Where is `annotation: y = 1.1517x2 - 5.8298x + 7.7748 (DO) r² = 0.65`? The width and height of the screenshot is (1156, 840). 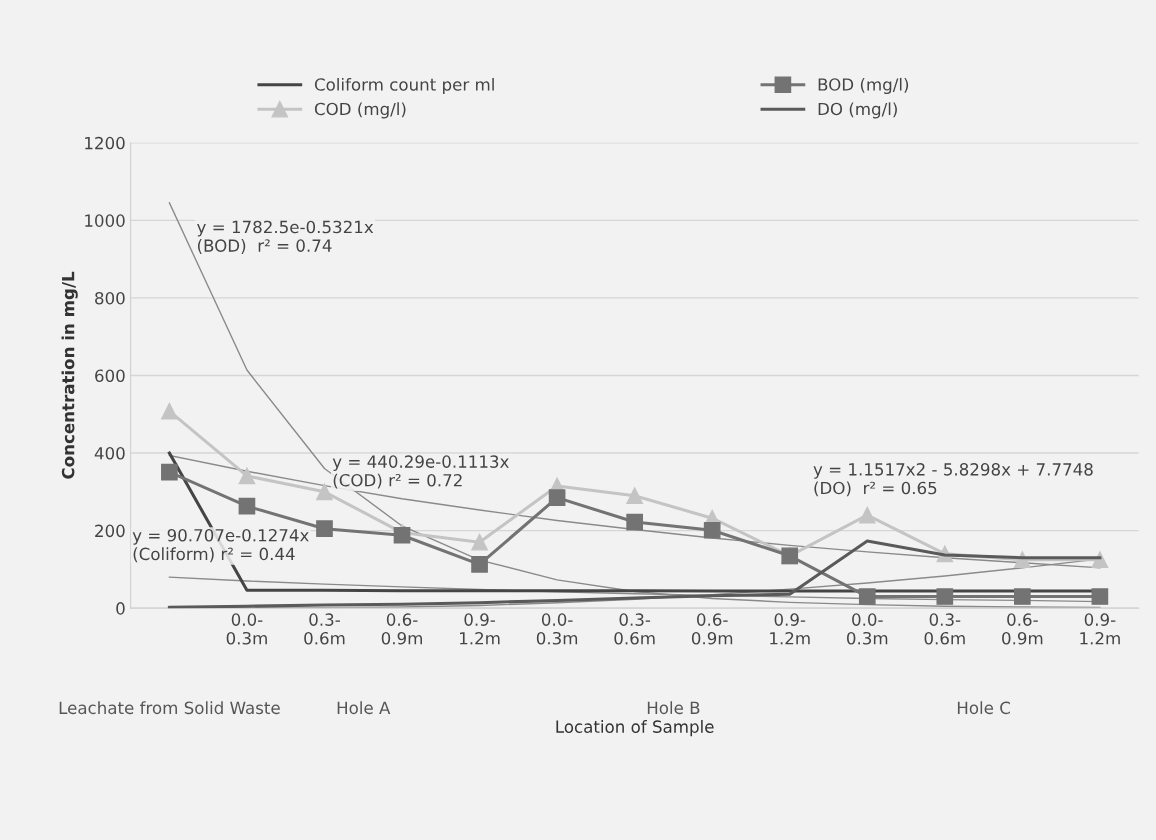
annotation: y = 1.1517x2 - 5.8298x + 7.7748 (DO) r² = 0.65 is located at coordinates (953, 480).